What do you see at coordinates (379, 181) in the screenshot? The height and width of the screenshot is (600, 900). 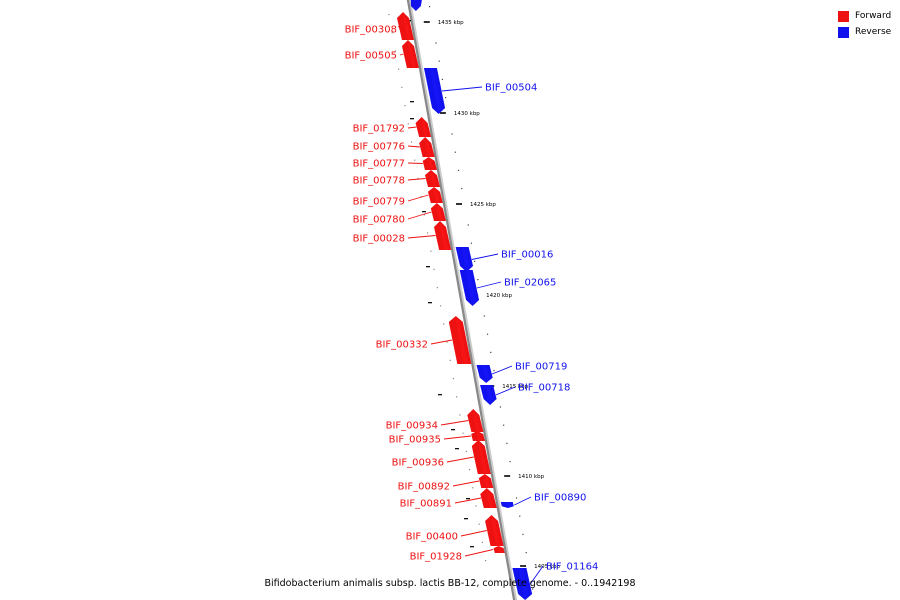 I see `gene-label: BIF_00778` at bounding box center [379, 181].